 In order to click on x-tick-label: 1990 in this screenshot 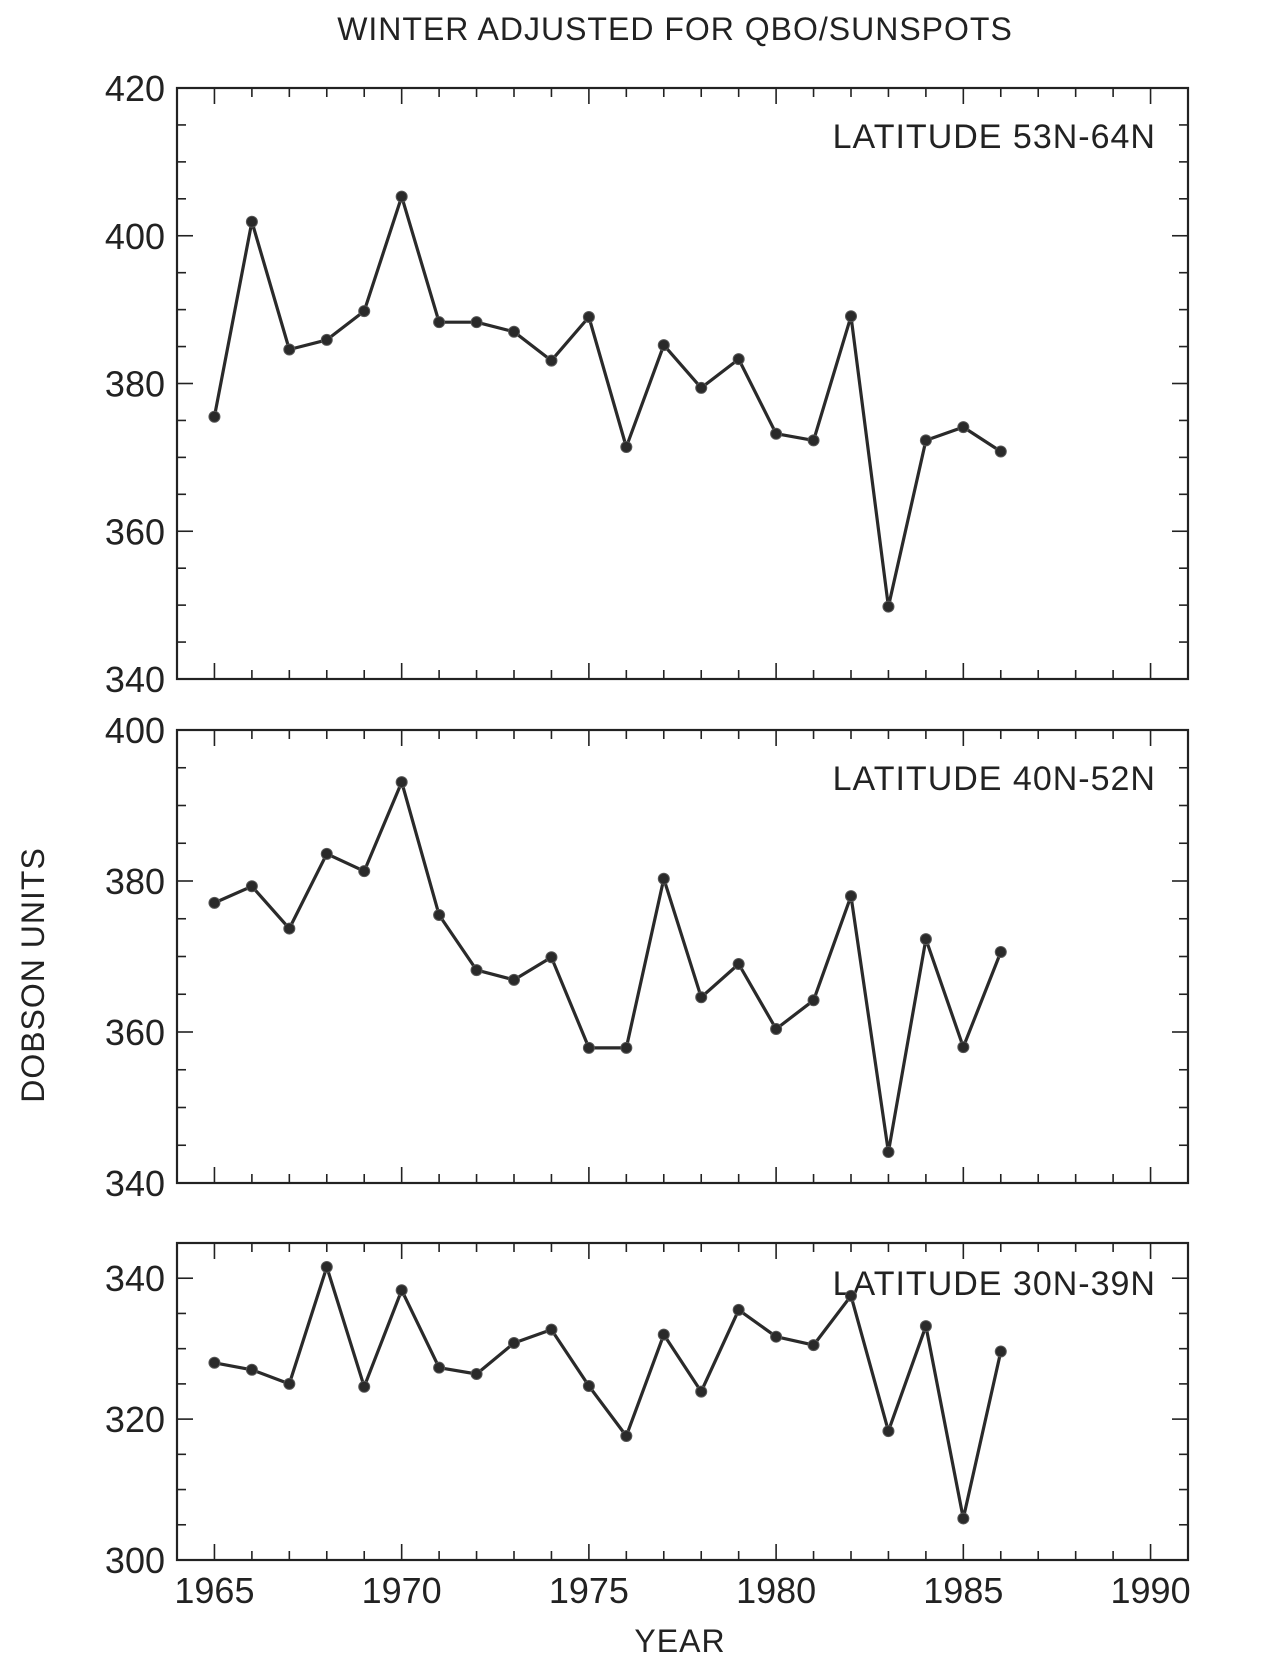, I will do `click(1151, 1590)`.